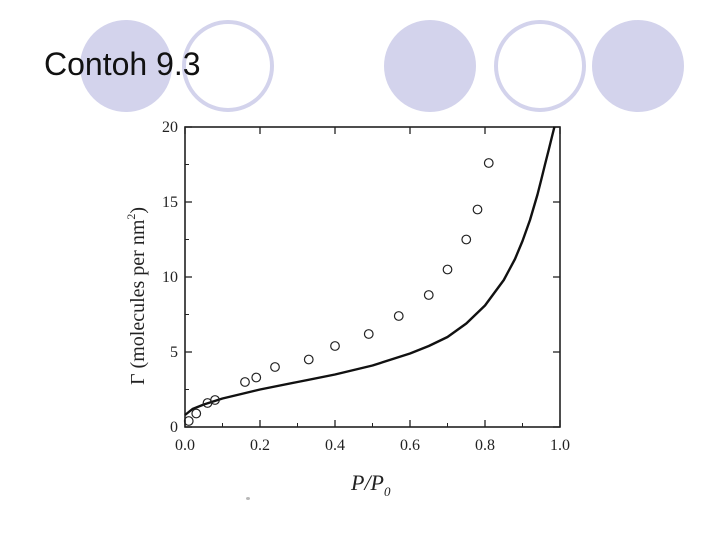 The image size is (720, 540). What do you see at coordinates (410, 445) in the screenshot?
I see `x-tick-label: 0.6` at bounding box center [410, 445].